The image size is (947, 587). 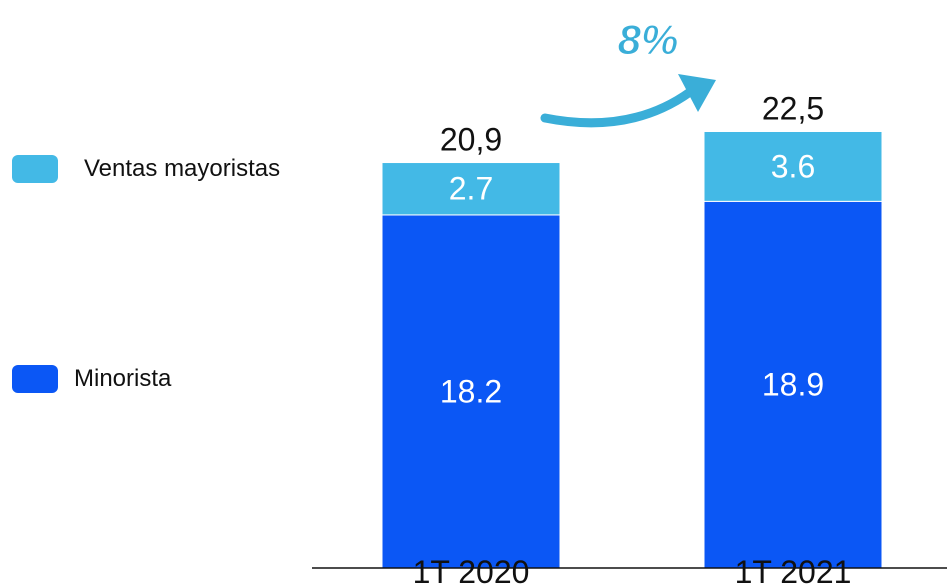 What do you see at coordinates (35, 169) in the screenshot?
I see `legend-swatch-ventas-mayoristas` at bounding box center [35, 169].